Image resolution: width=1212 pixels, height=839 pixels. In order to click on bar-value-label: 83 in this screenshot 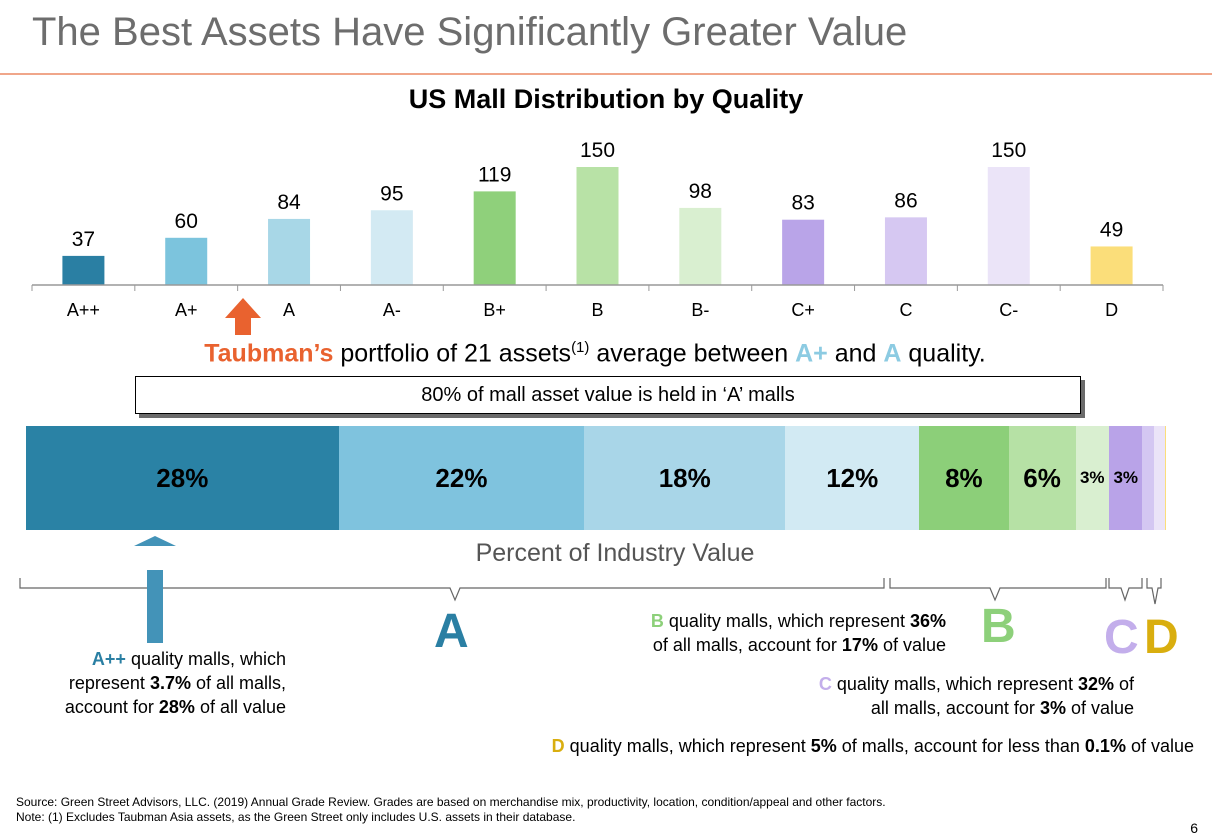, I will do `click(802, 203)`.